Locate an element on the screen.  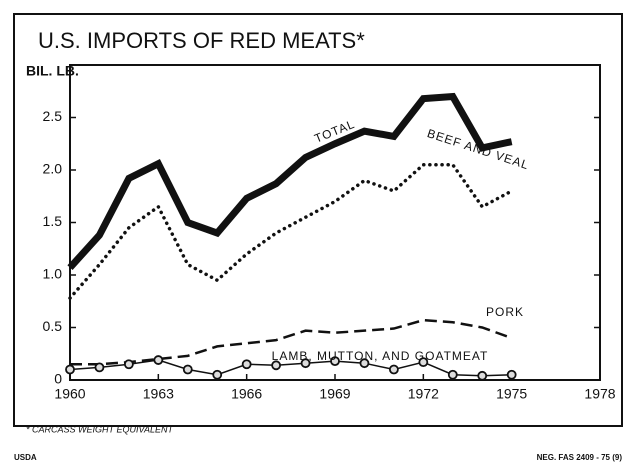
x-tick-label: 1972 is located at coordinates (423, 394).